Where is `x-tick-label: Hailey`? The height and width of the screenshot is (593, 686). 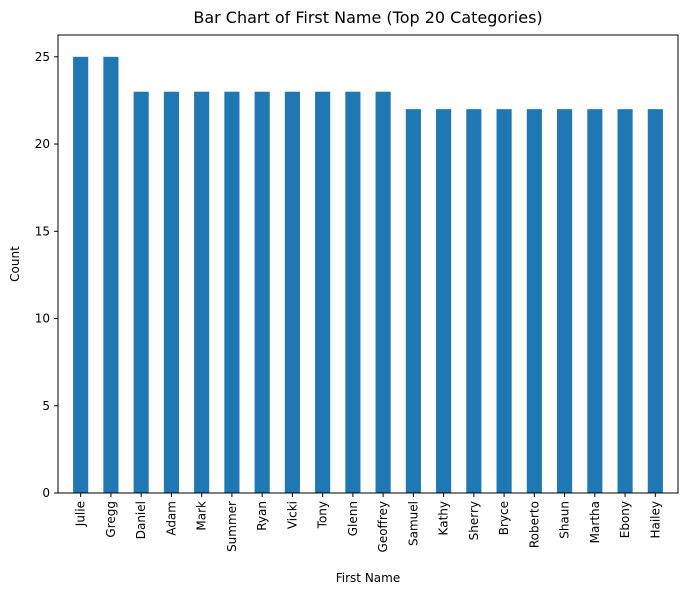 x-tick-label: Hailey is located at coordinates (655, 520).